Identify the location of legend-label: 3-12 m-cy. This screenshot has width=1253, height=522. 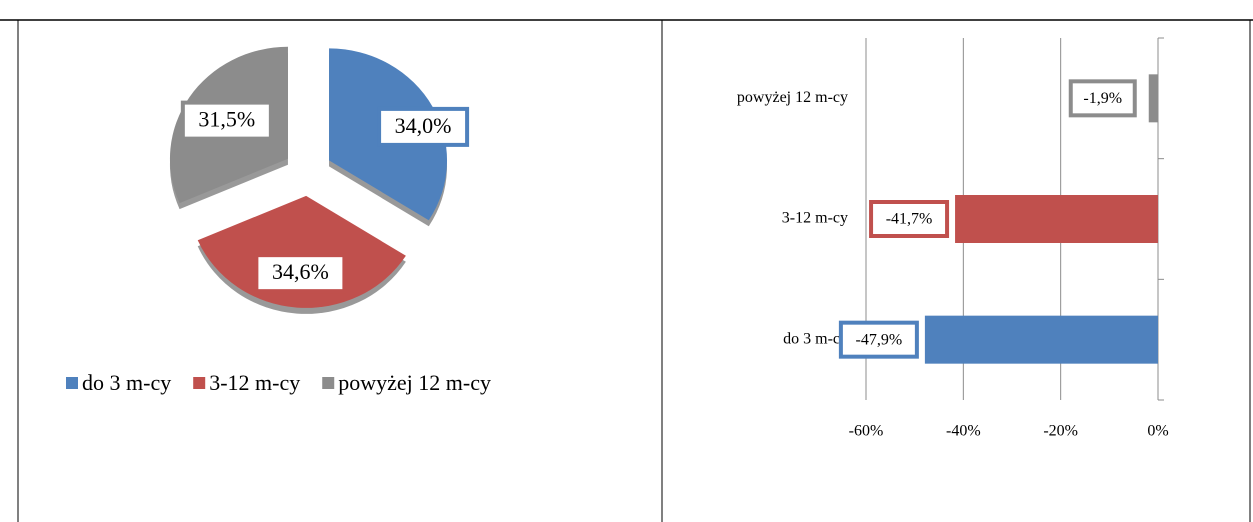
(254, 382).